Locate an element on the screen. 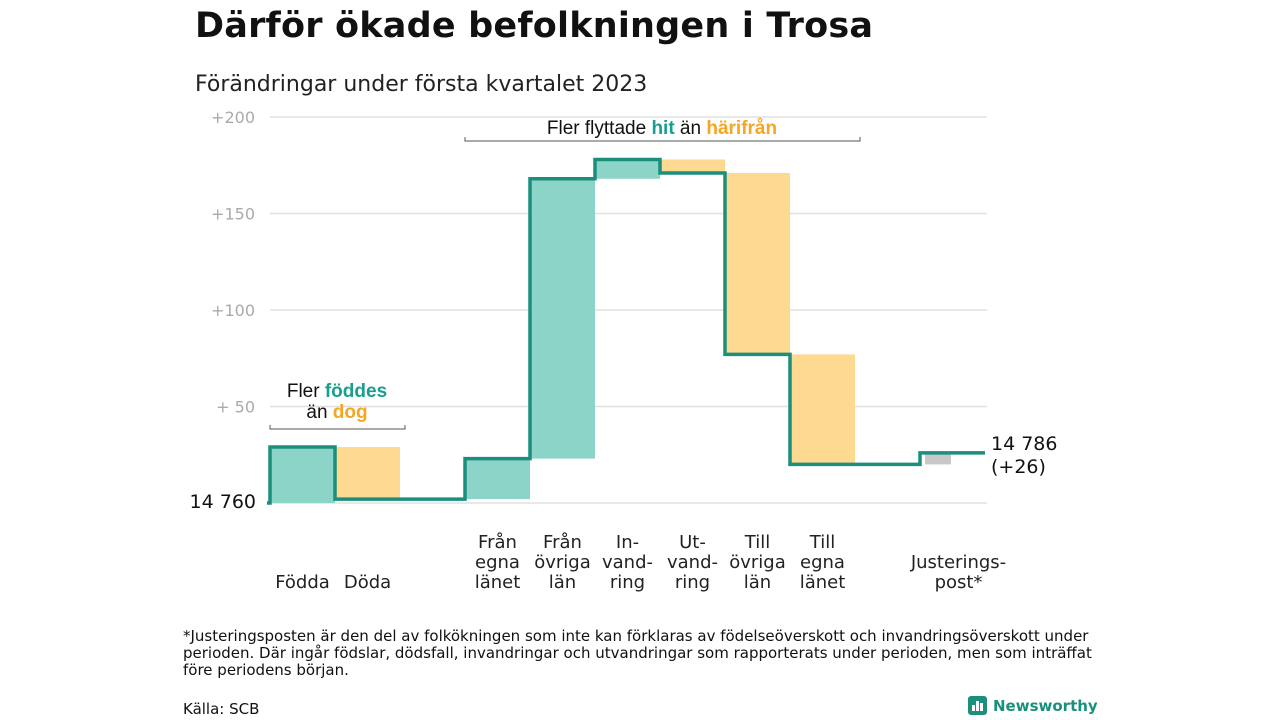 This screenshot has width=1280, height=720. category-label: Döda is located at coordinates (367, 582).